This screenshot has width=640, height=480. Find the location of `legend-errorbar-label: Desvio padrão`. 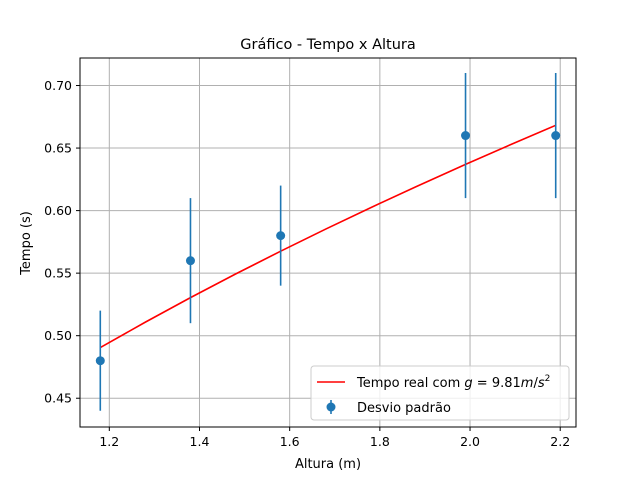

legend-errorbar-label: Desvio padrão is located at coordinates (404, 408).